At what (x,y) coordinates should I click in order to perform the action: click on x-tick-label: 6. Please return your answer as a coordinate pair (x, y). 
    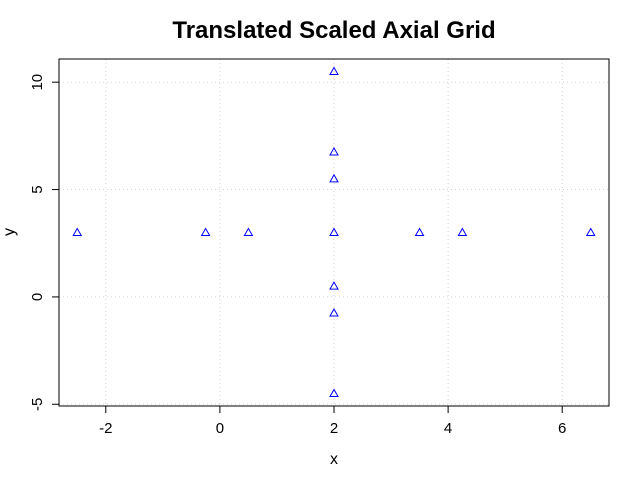
    Looking at the image, I should click on (562, 428).